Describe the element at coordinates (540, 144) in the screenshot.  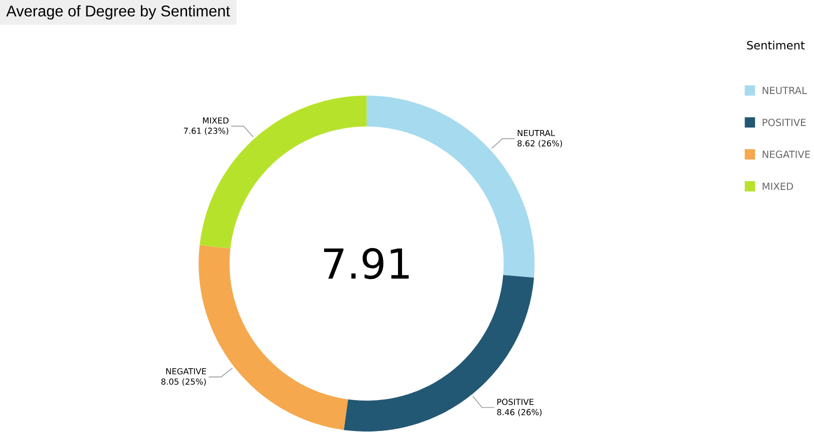
I see `data-label: 8.62 (26%)` at that location.